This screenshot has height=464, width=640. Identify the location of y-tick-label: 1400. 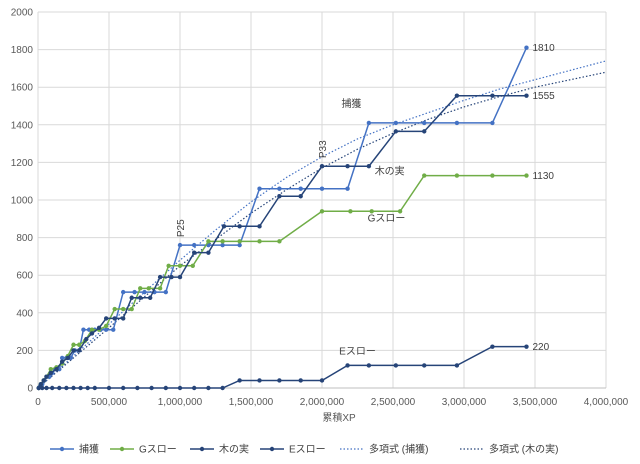
(22, 125).